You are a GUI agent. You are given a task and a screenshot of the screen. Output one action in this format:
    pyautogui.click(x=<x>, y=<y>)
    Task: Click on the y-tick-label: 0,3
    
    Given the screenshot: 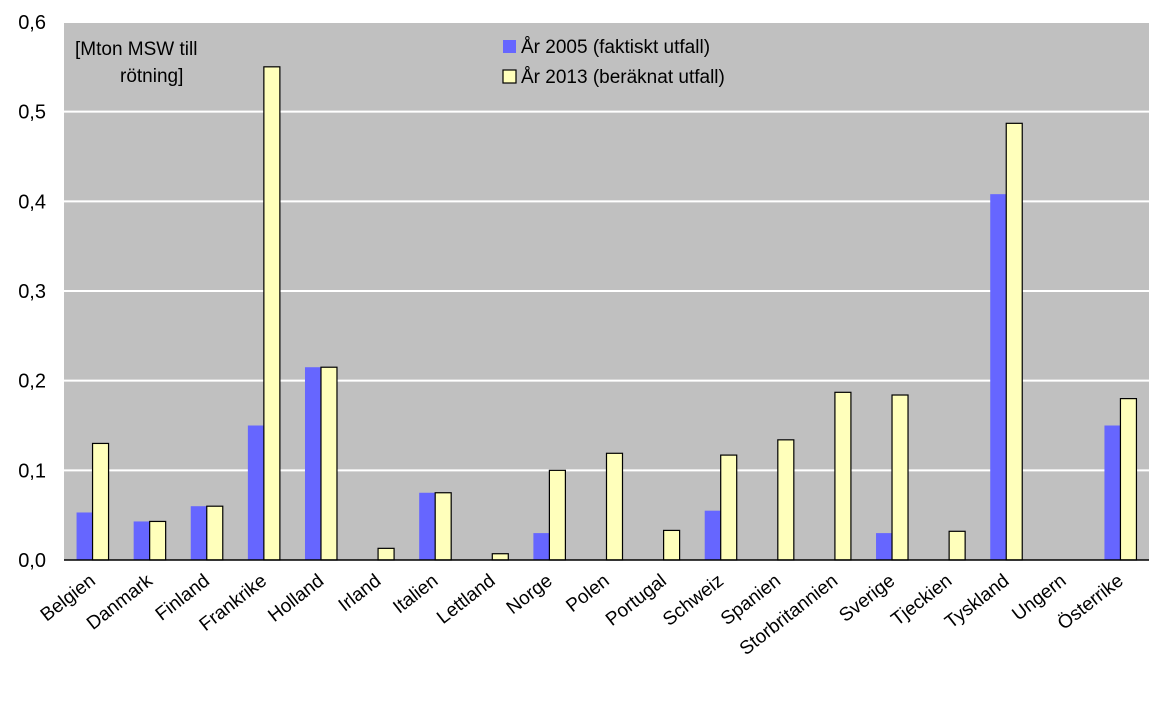 What is the action you would take?
    pyautogui.click(x=32, y=292)
    